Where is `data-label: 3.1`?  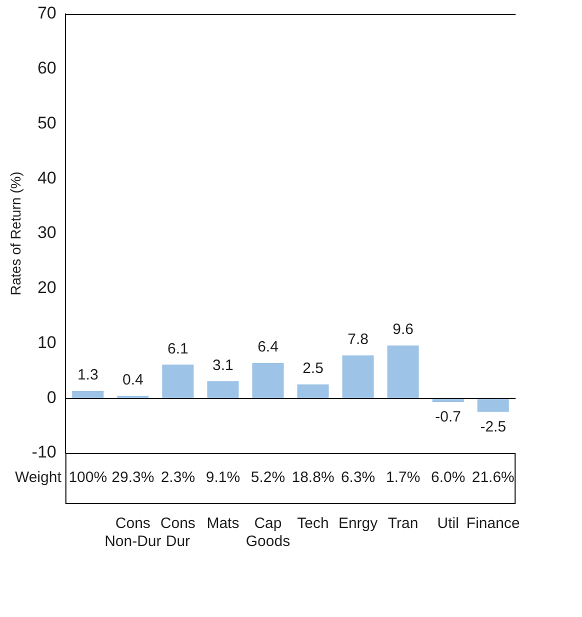 data-label: 3.1 is located at coordinates (223, 365).